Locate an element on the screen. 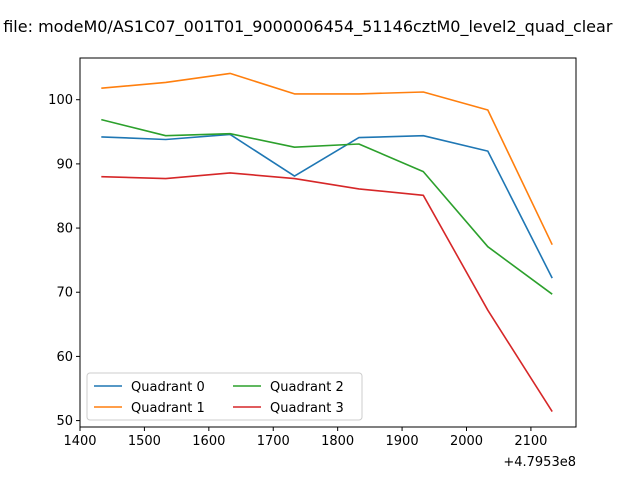  y-tick-label: 70 is located at coordinates (64, 293).